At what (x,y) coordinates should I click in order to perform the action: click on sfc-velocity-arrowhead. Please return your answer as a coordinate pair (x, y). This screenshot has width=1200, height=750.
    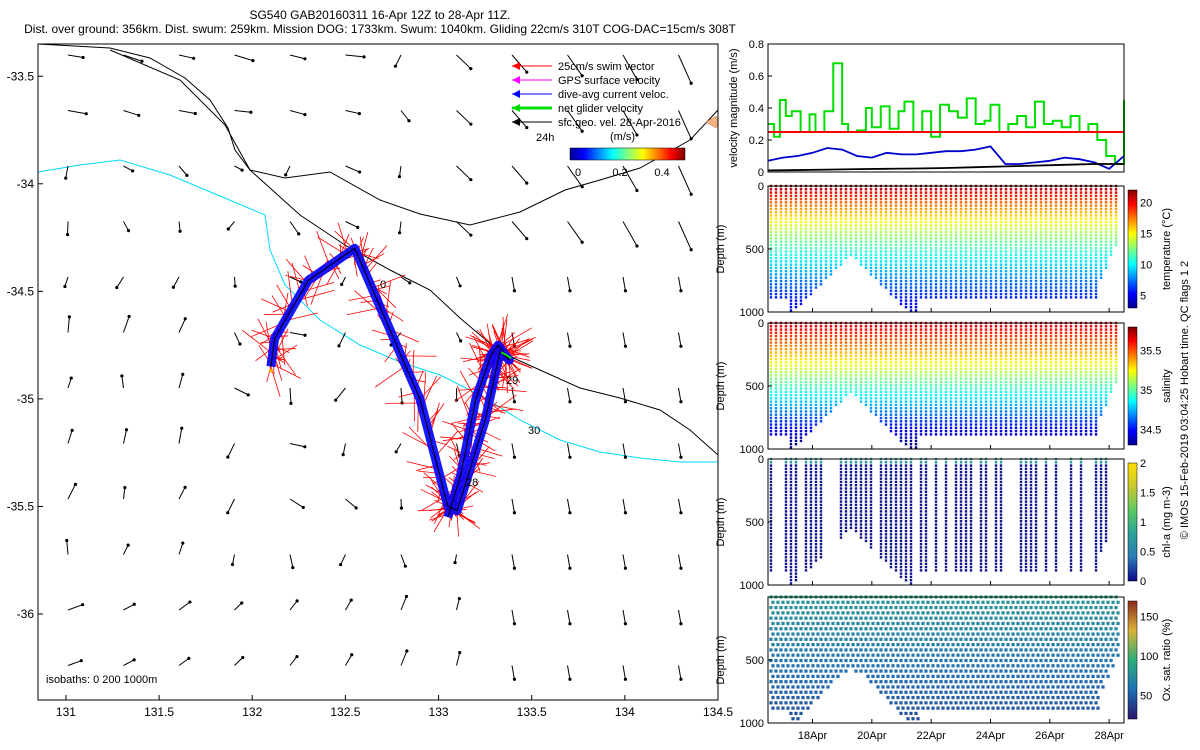
    Looking at the image, I should click on (407, 651).